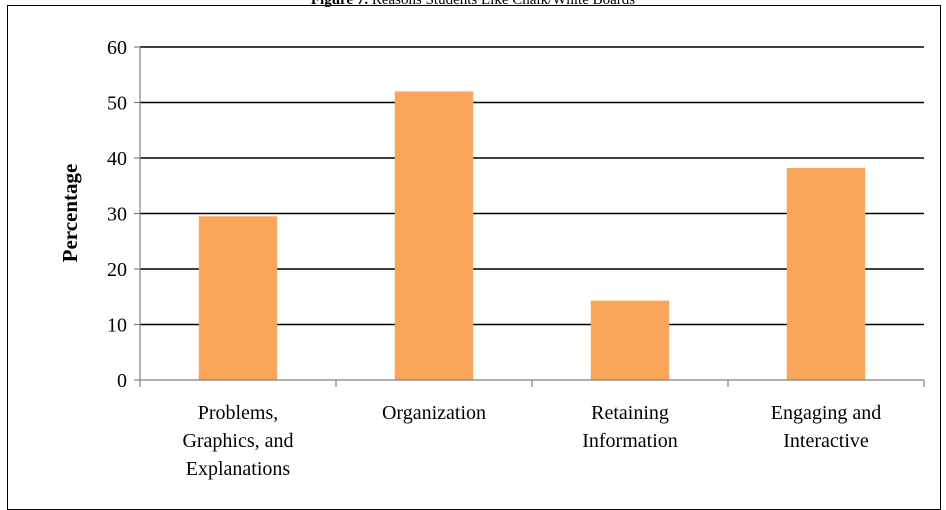 The image size is (946, 510). I want to click on y-tick-label: 40, so click(117, 159).